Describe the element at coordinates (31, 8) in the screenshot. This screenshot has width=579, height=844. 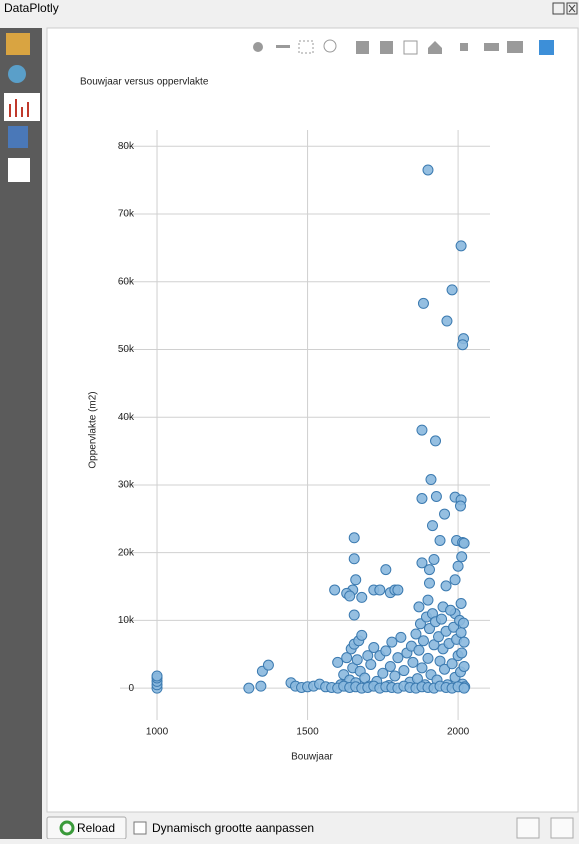
I see `window-title: DataPlotly` at that location.